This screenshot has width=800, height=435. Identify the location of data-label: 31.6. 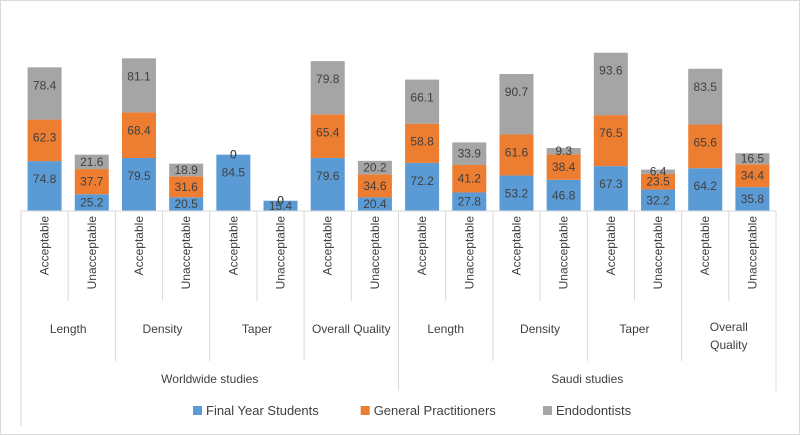
(186, 187).